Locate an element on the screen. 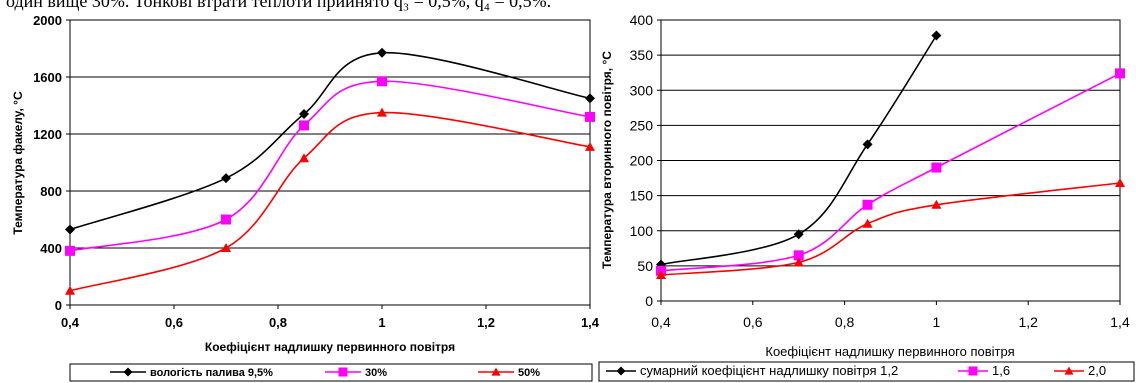  y-tick-label: 100 is located at coordinates (642, 231).